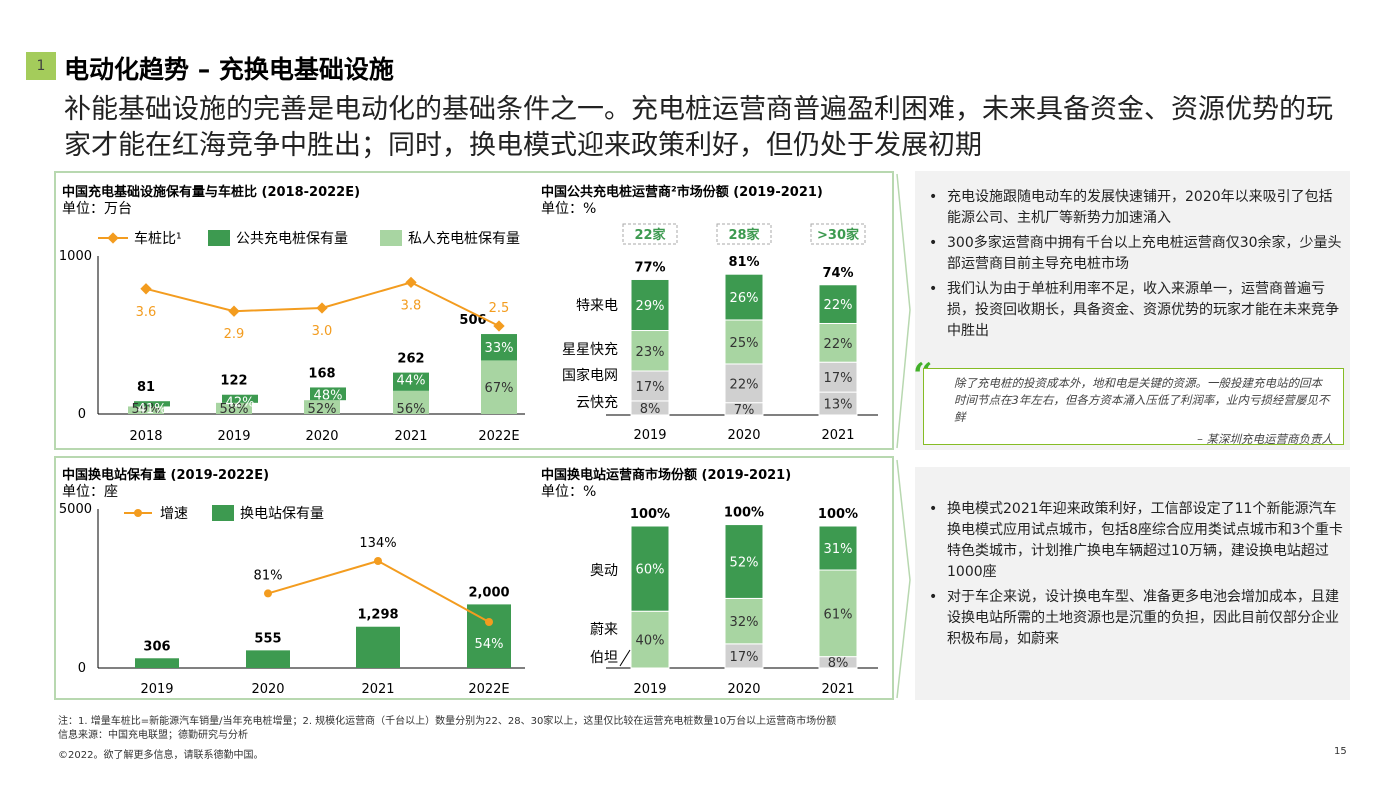 This screenshot has width=1400, height=788. I want to click on chart1-private-label: 67%, so click(499, 388).